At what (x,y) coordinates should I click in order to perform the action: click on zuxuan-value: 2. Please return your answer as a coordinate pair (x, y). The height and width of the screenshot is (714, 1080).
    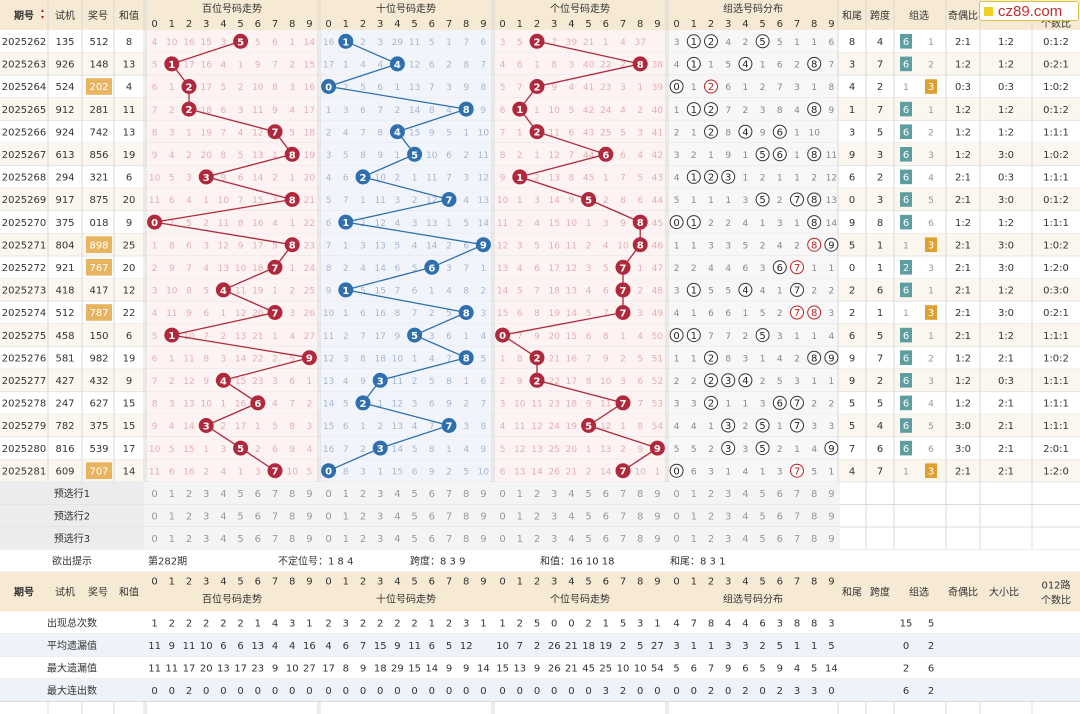
    Looking at the image, I should click on (906, 268).